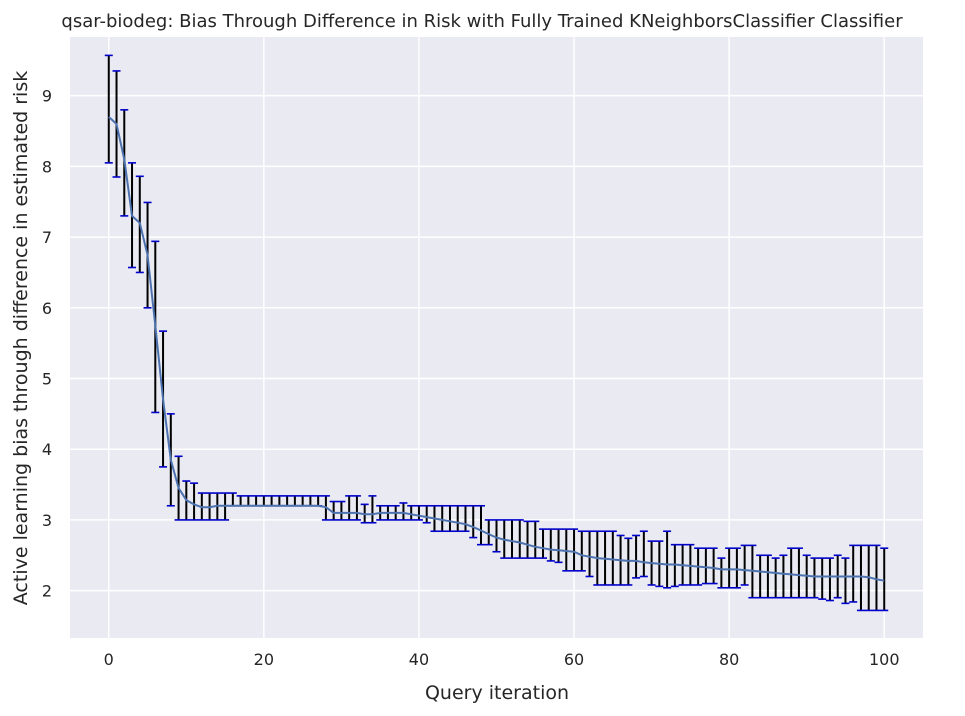 Image resolution: width=965 pixels, height=716 pixels. I want to click on y-tick-label: 7, so click(47, 237).